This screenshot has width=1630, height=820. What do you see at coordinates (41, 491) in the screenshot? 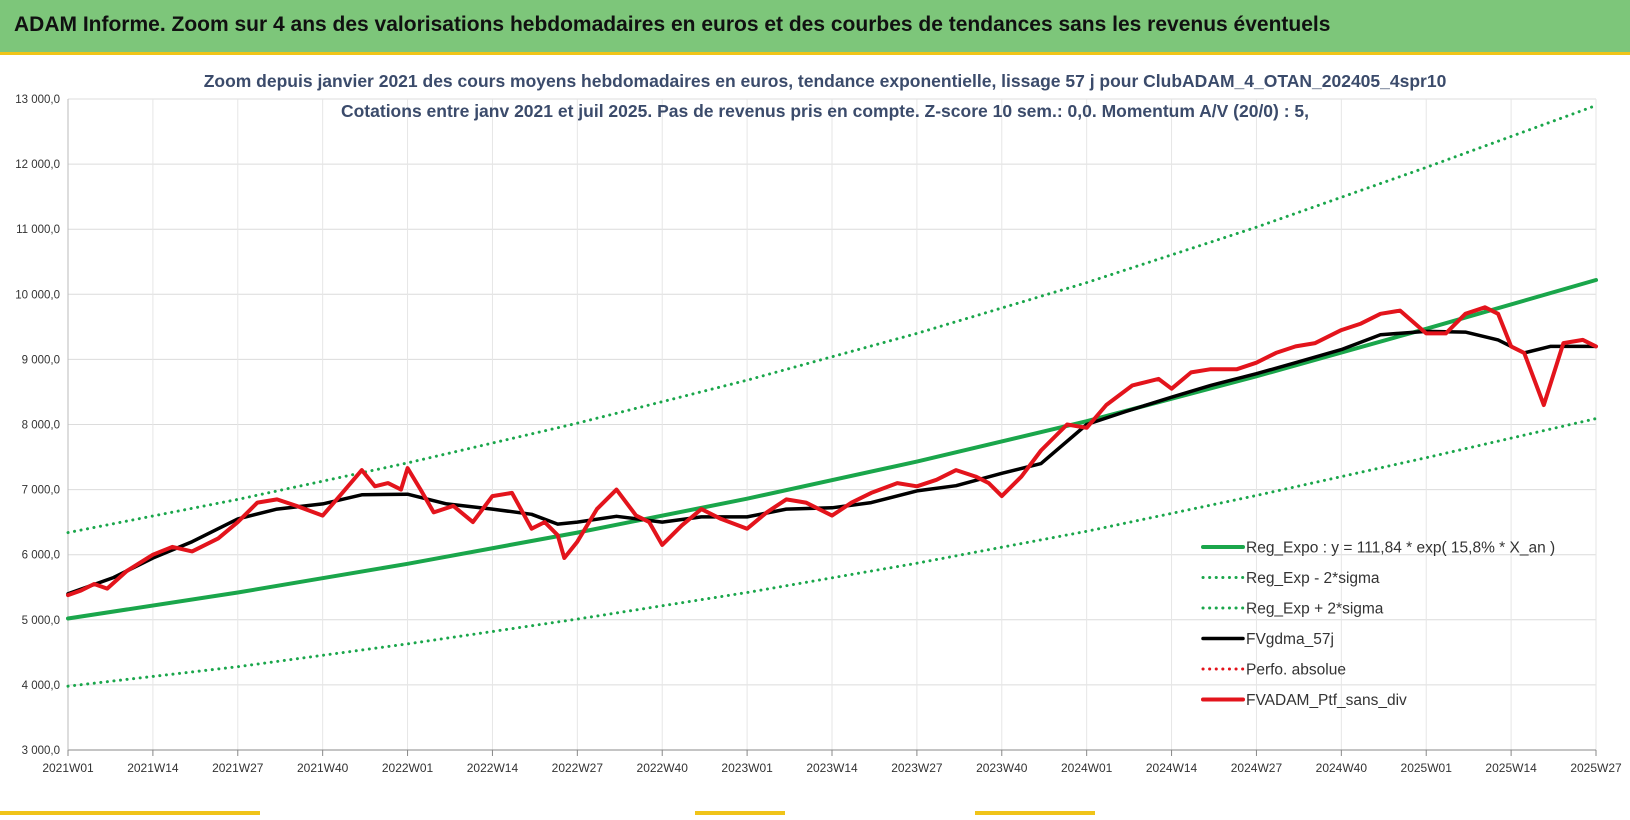
I see `y-tick-label: 7 000,0` at bounding box center [41, 491].